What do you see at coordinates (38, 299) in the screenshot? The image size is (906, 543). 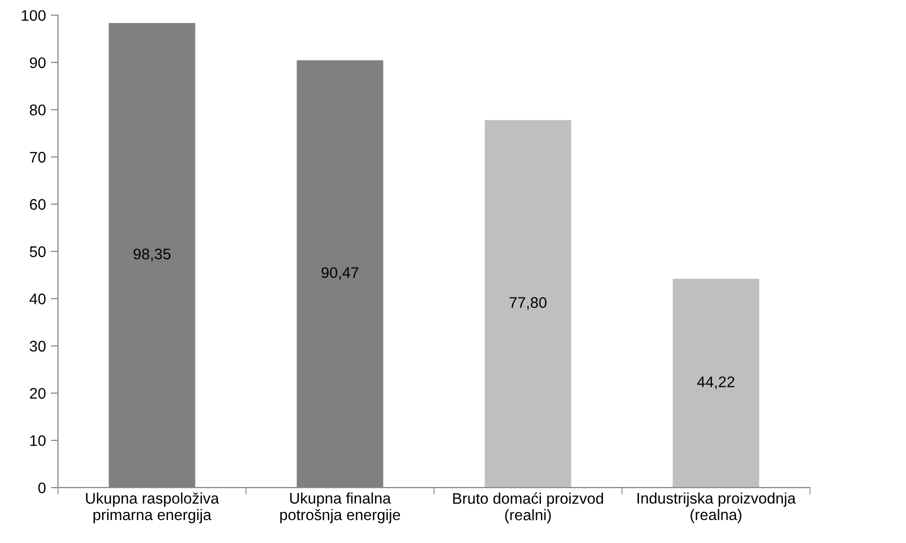 I see `y-tick-label: 40` at bounding box center [38, 299].